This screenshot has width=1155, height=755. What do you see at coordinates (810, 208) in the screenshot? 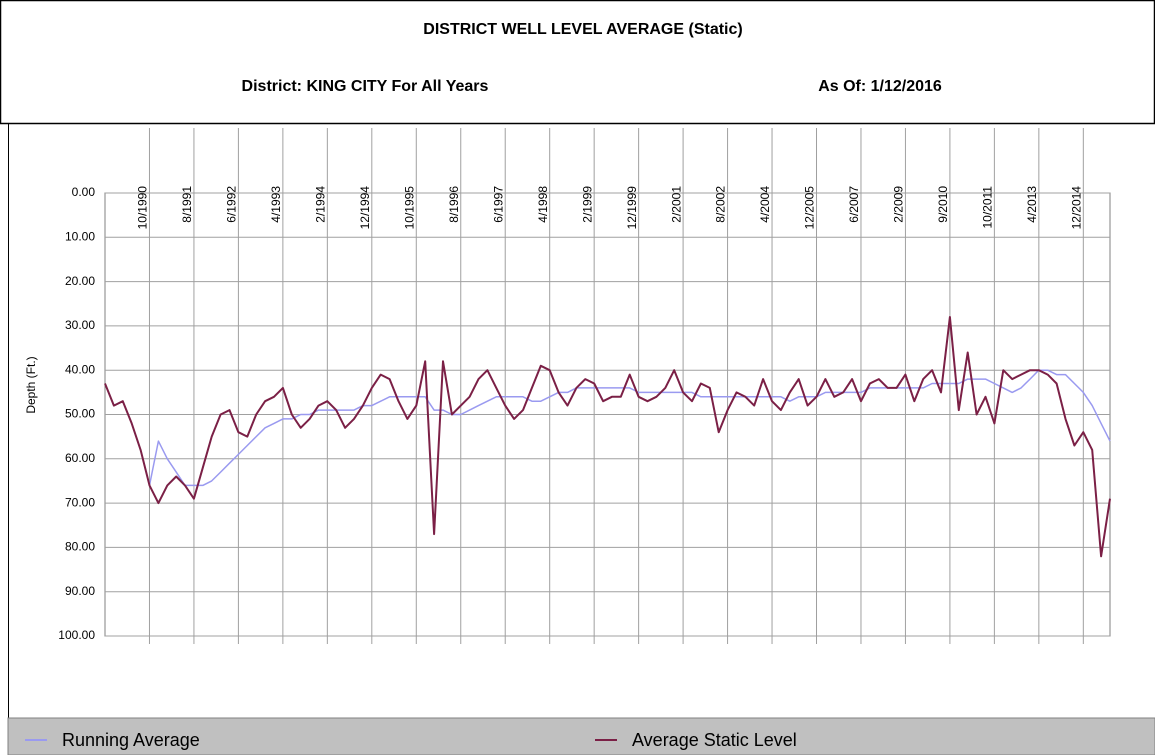
I see `x-tick-label: 12/2005` at bounding box center [810, 208].